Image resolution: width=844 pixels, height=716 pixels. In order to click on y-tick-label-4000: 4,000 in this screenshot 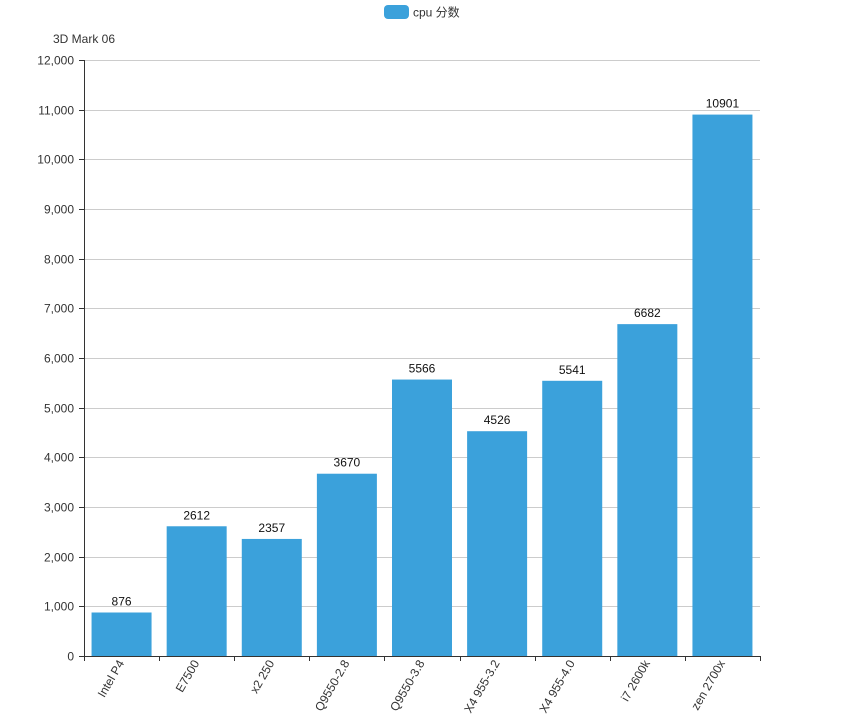, I will do `click(59, 458)`.